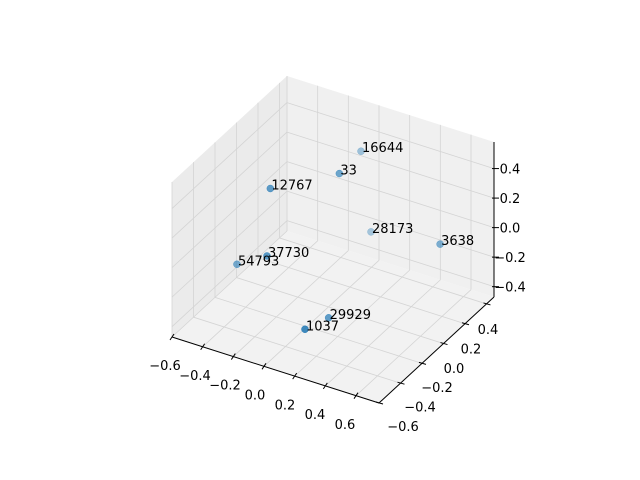  Describe the element at coordinates (288, 253) in the screenshot. I see `point-label: 37730` at that location.